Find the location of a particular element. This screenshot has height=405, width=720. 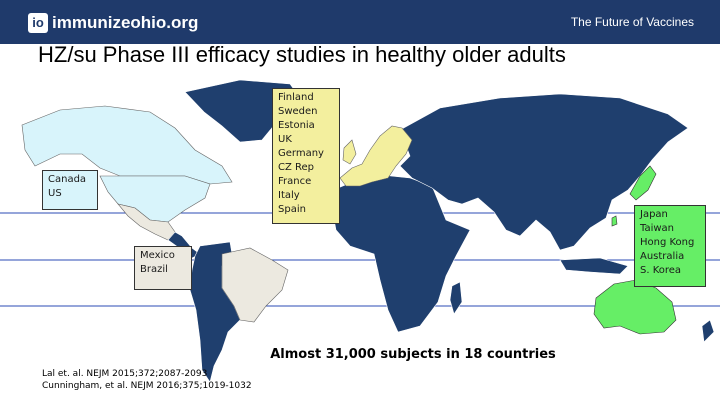

label-line: S. Korea is located at coordinates (661, 270).